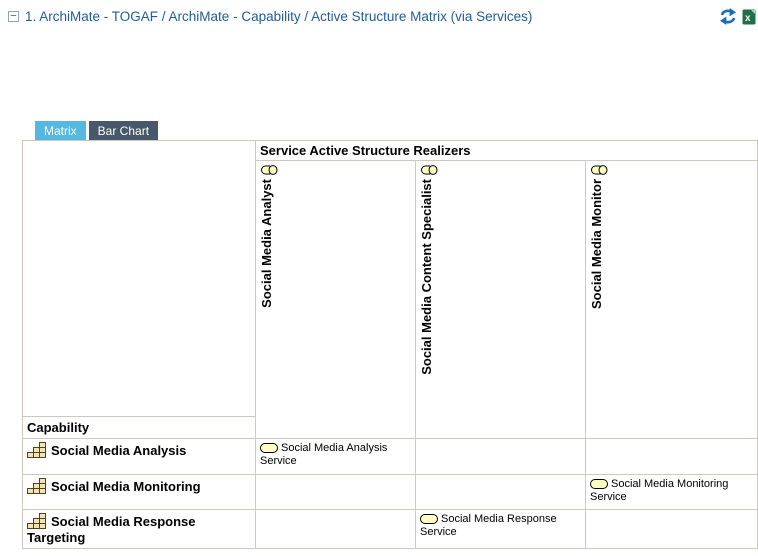  What do you see at coordinates (266, 243) in the screenshot?
I see `column-header-label: Social Media Analyst` at bounding box center [266, 243].